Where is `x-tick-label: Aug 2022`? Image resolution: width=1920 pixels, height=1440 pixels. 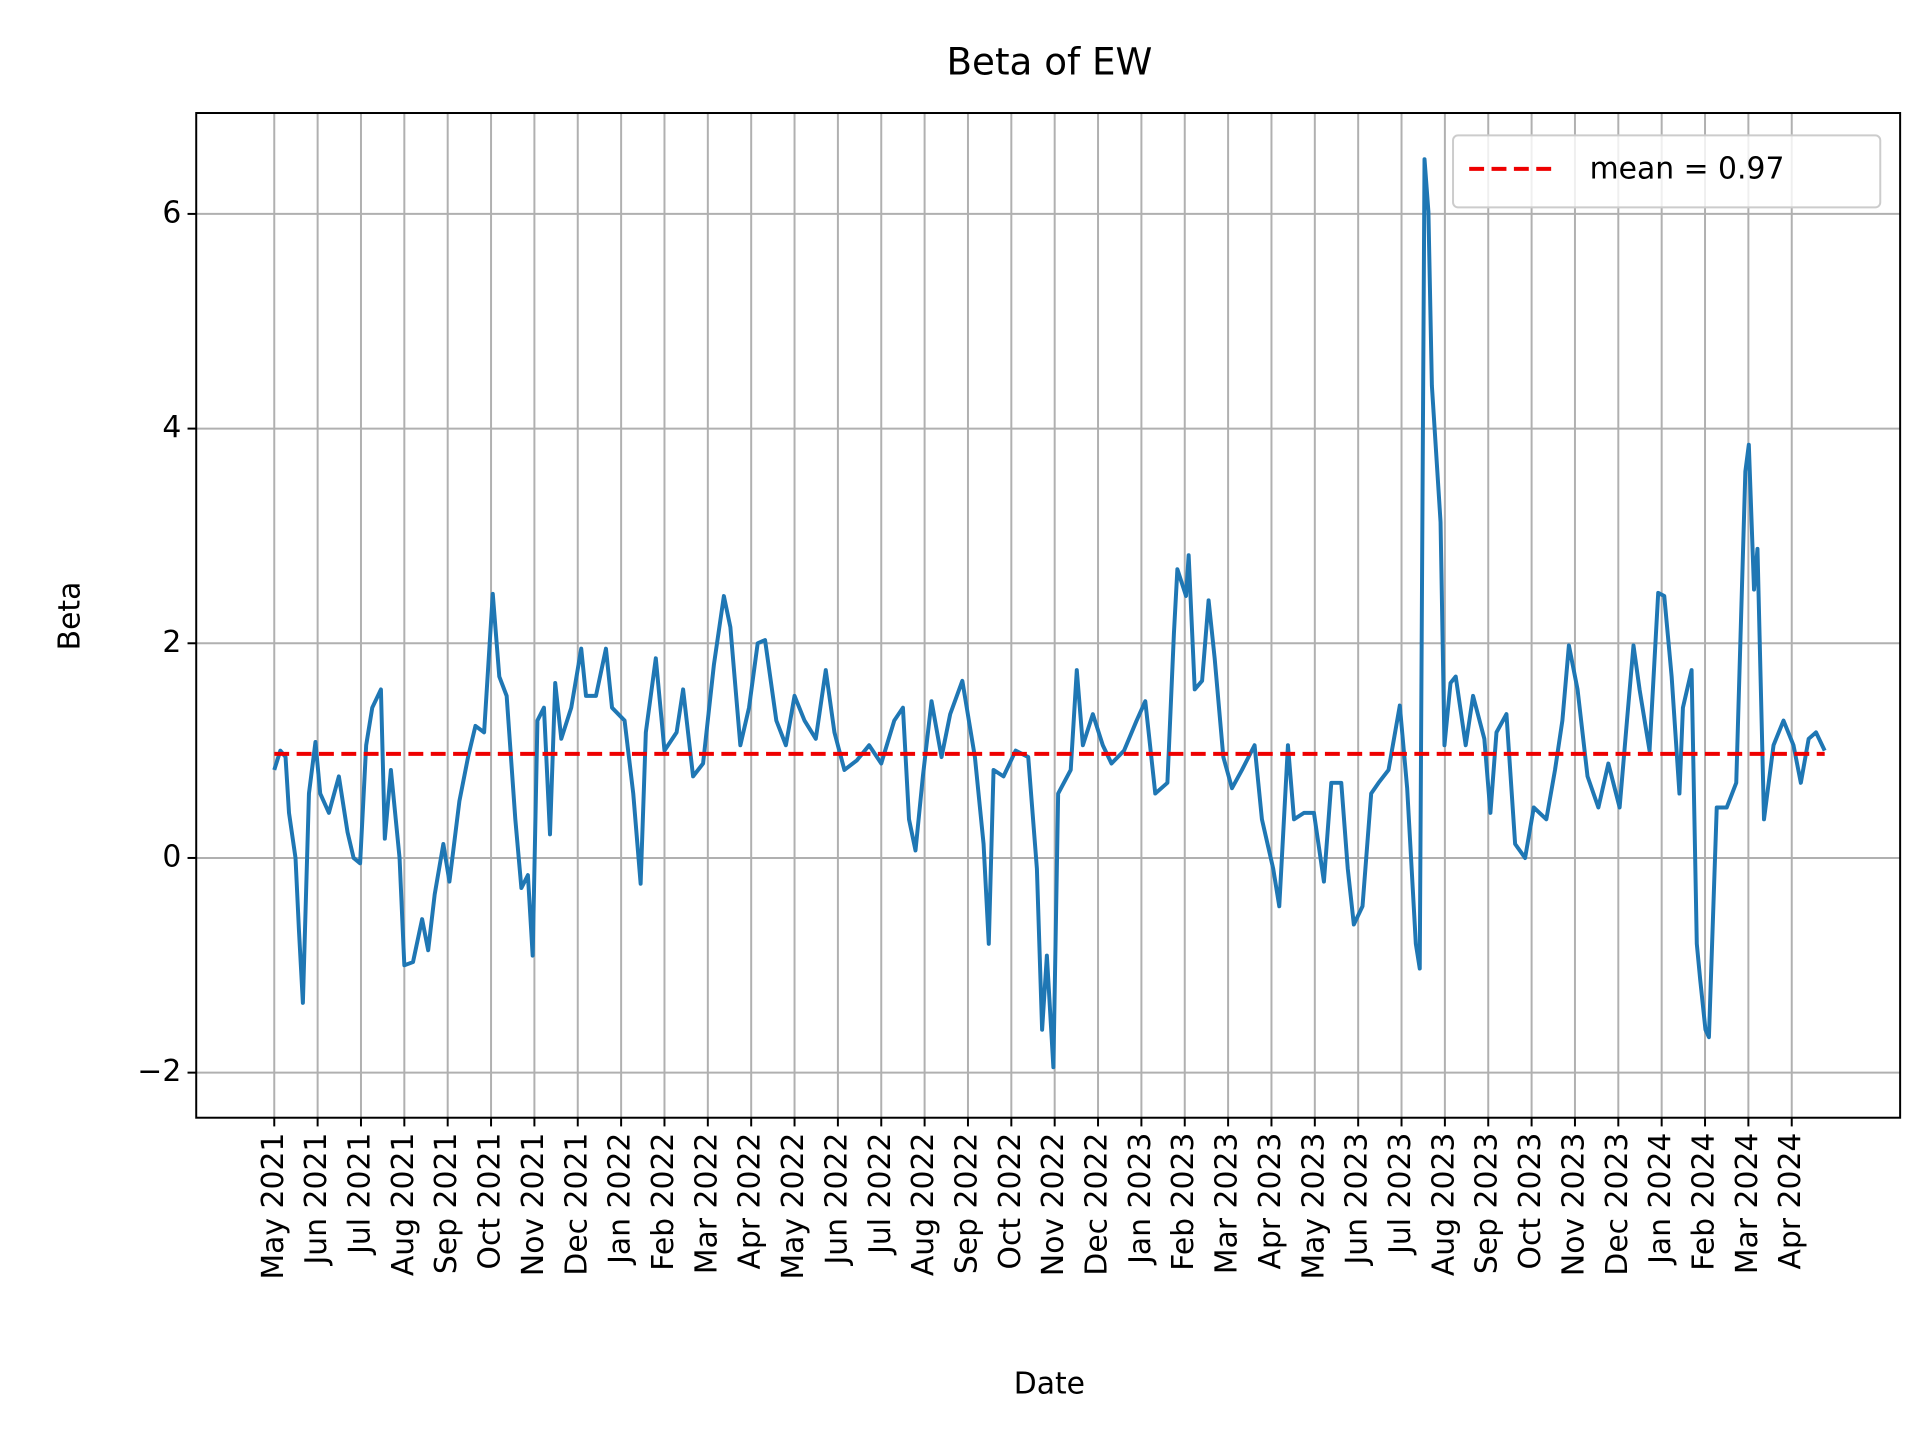
x-tick-label: Aug 2022 is located at coordinates (923, 1205).